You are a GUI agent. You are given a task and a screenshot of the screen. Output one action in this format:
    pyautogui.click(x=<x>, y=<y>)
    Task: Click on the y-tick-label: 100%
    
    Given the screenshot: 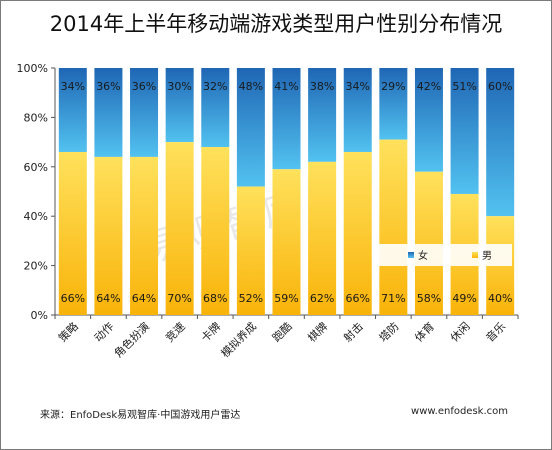 What is the action you would take?
    pyautogui.click(x=32, y=68)
    